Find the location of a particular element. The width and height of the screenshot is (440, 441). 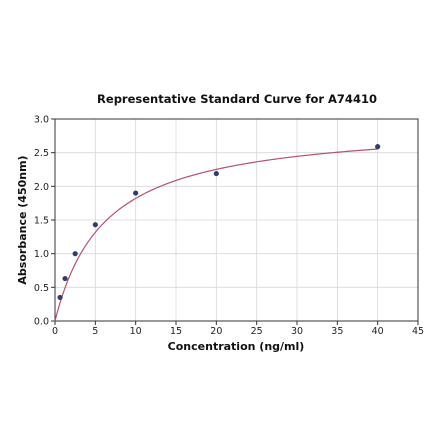

y-tick-label: 0.5 is located at coordinates (41, 288).